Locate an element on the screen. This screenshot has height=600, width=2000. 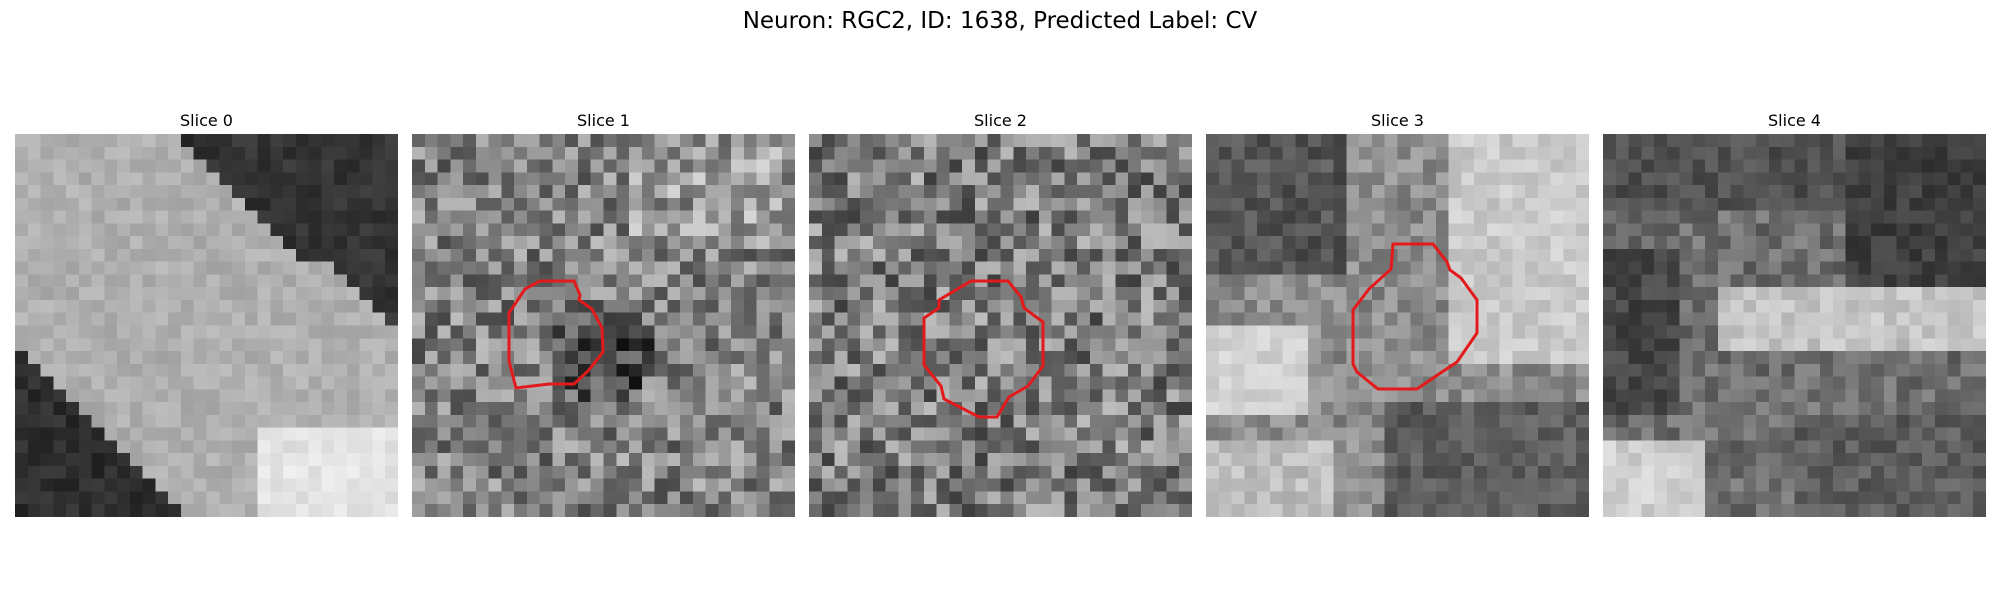
slice-panel-4: Slice 4 is located at coordinates (1794, 312).